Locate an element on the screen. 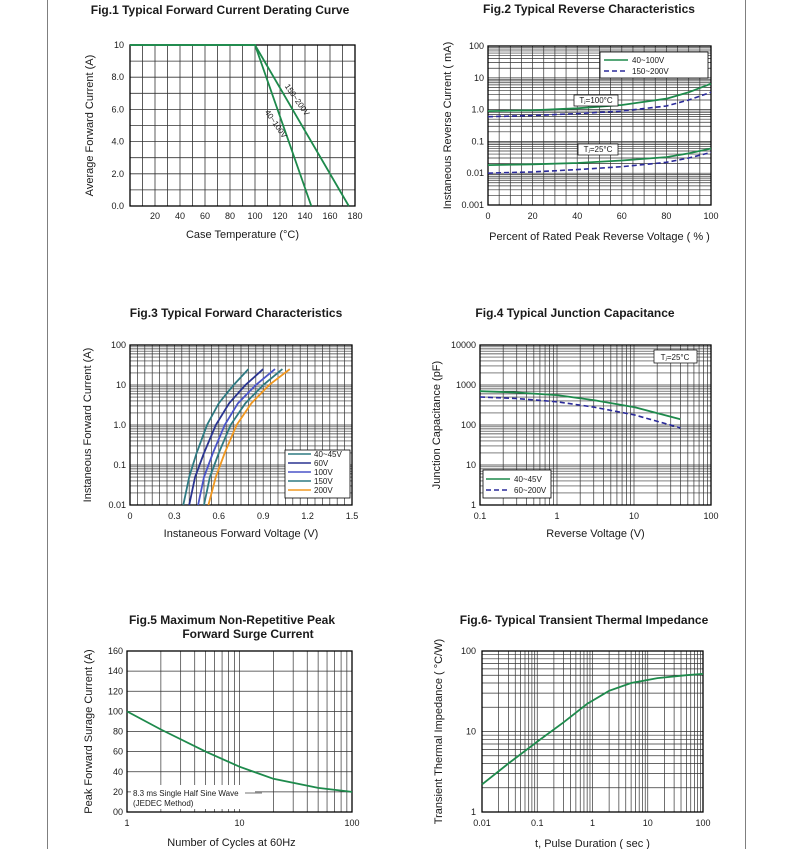 The image size is (793, 849). x-axis-label: Case Temperature (°C) is located at coordinates (242, 235).